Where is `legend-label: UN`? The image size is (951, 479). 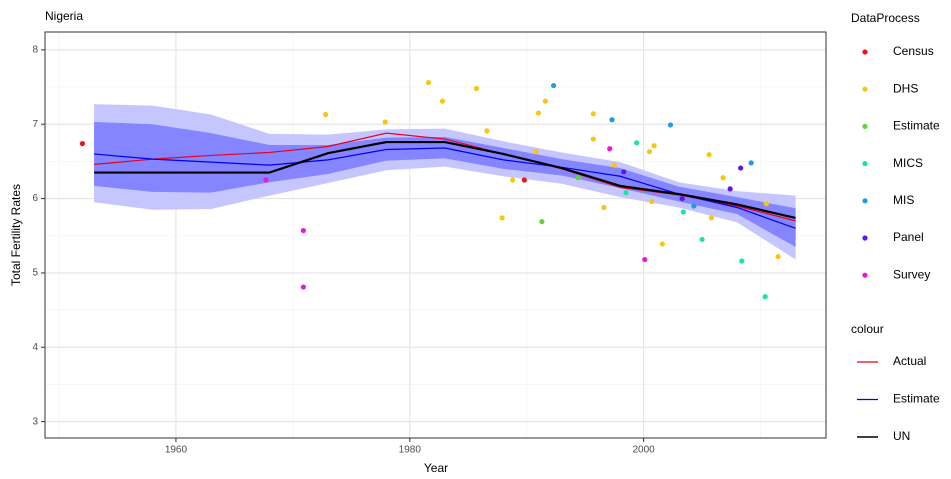 legend-label: UN is located at coordinates (901, 436).